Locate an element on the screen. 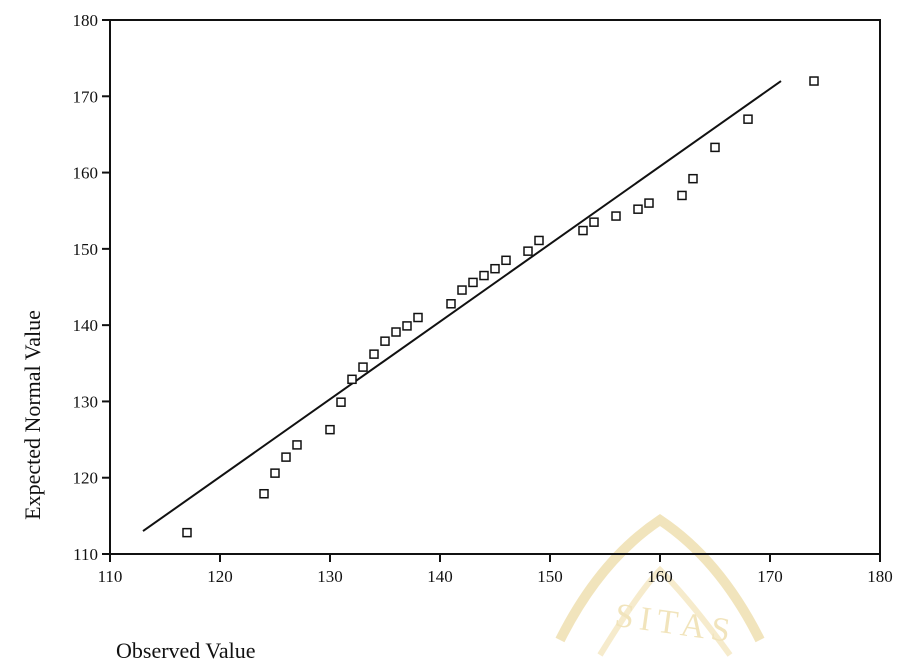 This screenshot has height=666, width=898. y-tick-label: 110 is located at coordinates (85, 554).